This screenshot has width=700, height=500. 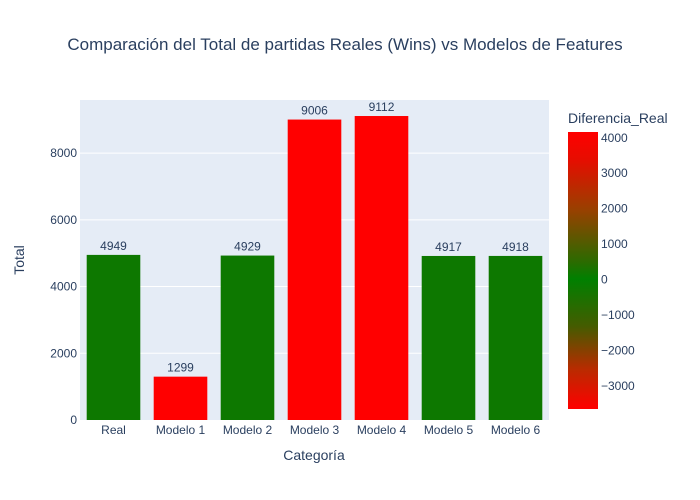 What do you see at coordinates (63, 287) in the screenshot?
I see `y-tick-label: 4000` at bounding box center [63, 287].